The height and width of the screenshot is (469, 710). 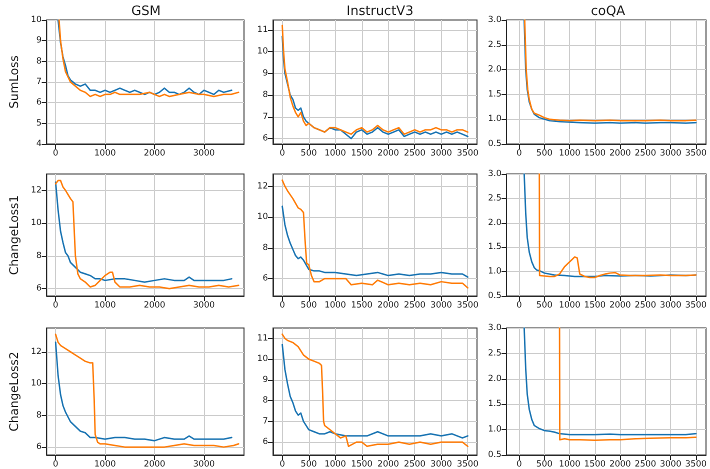 I want to click on y-axis-title: ChangeLoss2, so click(x=14, y=392).